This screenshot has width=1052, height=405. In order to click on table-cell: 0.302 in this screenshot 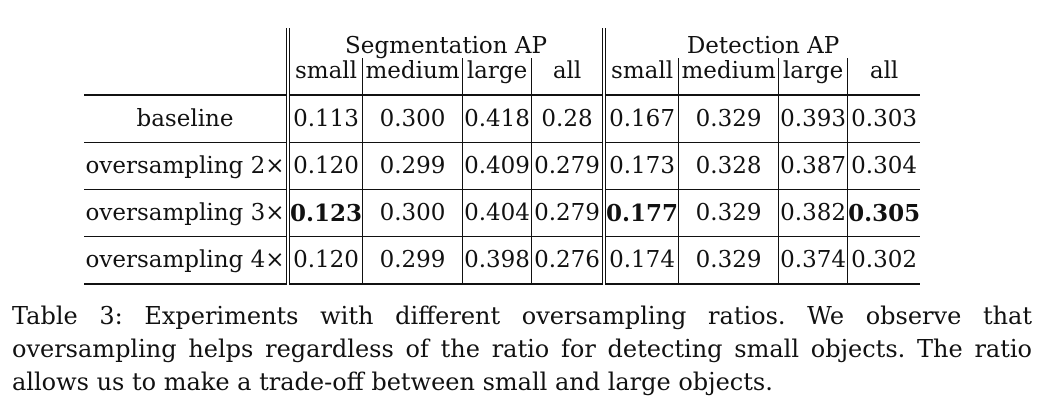, I will do `click(884, 260)`.